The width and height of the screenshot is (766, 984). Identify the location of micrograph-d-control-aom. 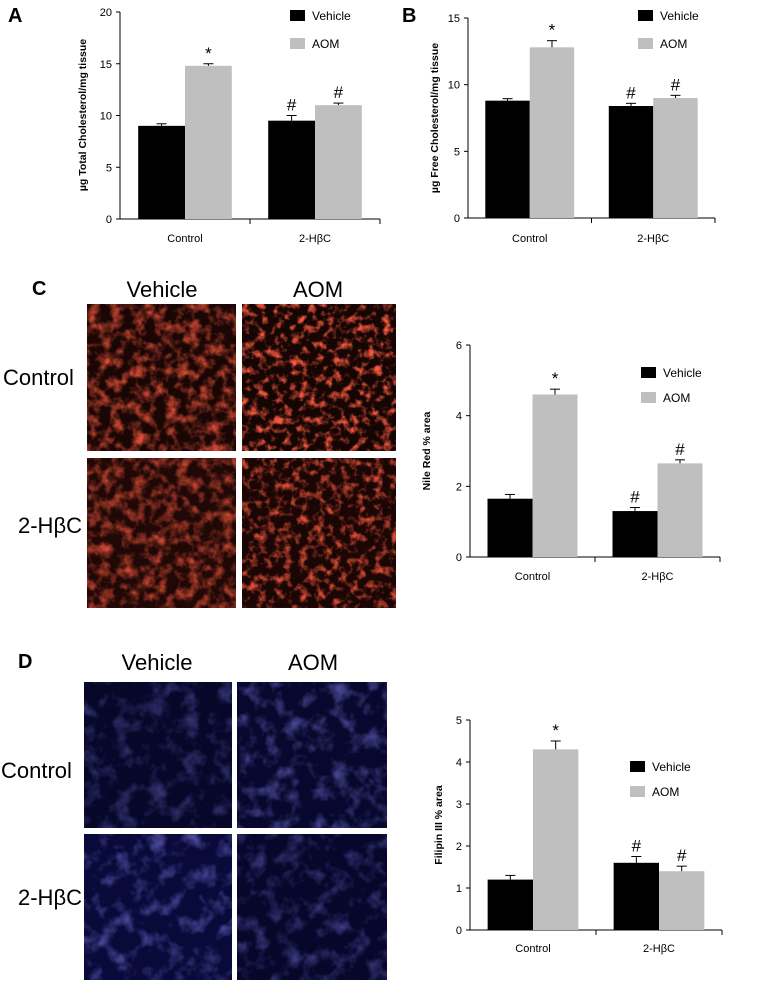
(312, 755).